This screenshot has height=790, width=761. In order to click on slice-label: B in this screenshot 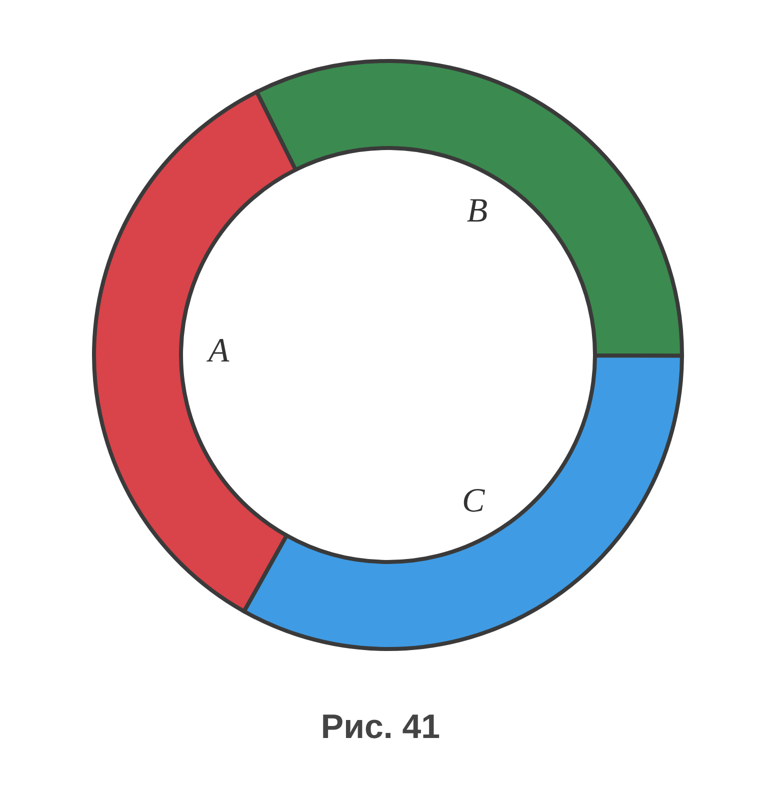, I will do `click(477, 211)`.